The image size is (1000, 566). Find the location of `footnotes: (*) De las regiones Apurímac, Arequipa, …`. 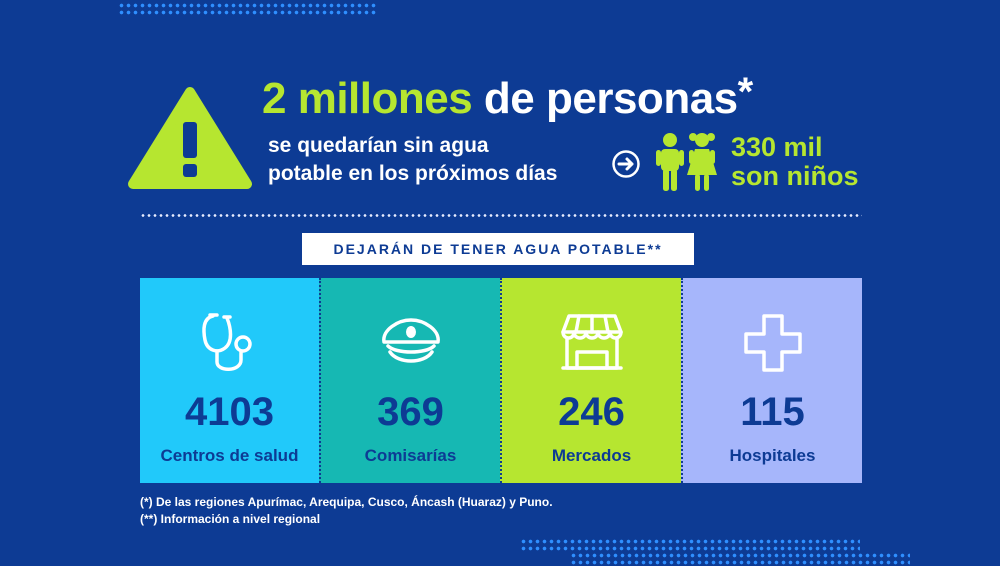

footnotes: (*) De las regiones Apurímac, Arequipa, … is located at coordinates (346, 511).